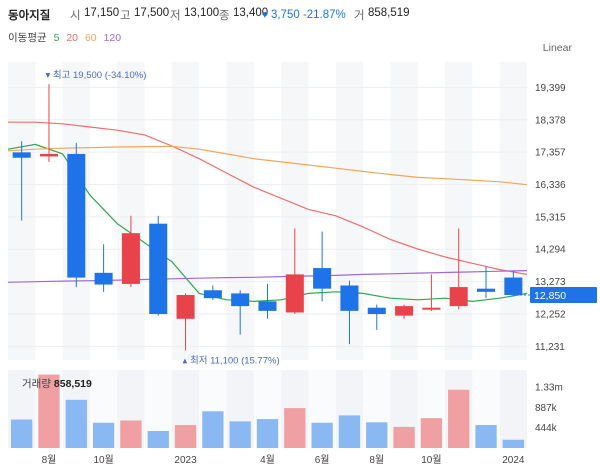  I want to click on x-tick-label: 4월, so click(267, 460).